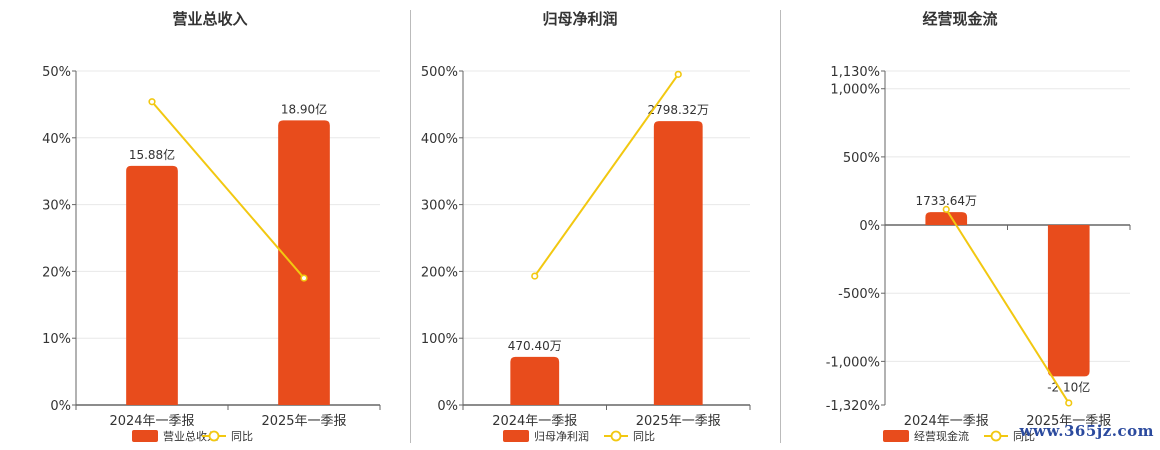 This screenshot has width=1160, height=450. Describe the element at coordinates (853, 362) in the screenshot. I see `y-tick-label: -1,000%` at that location.